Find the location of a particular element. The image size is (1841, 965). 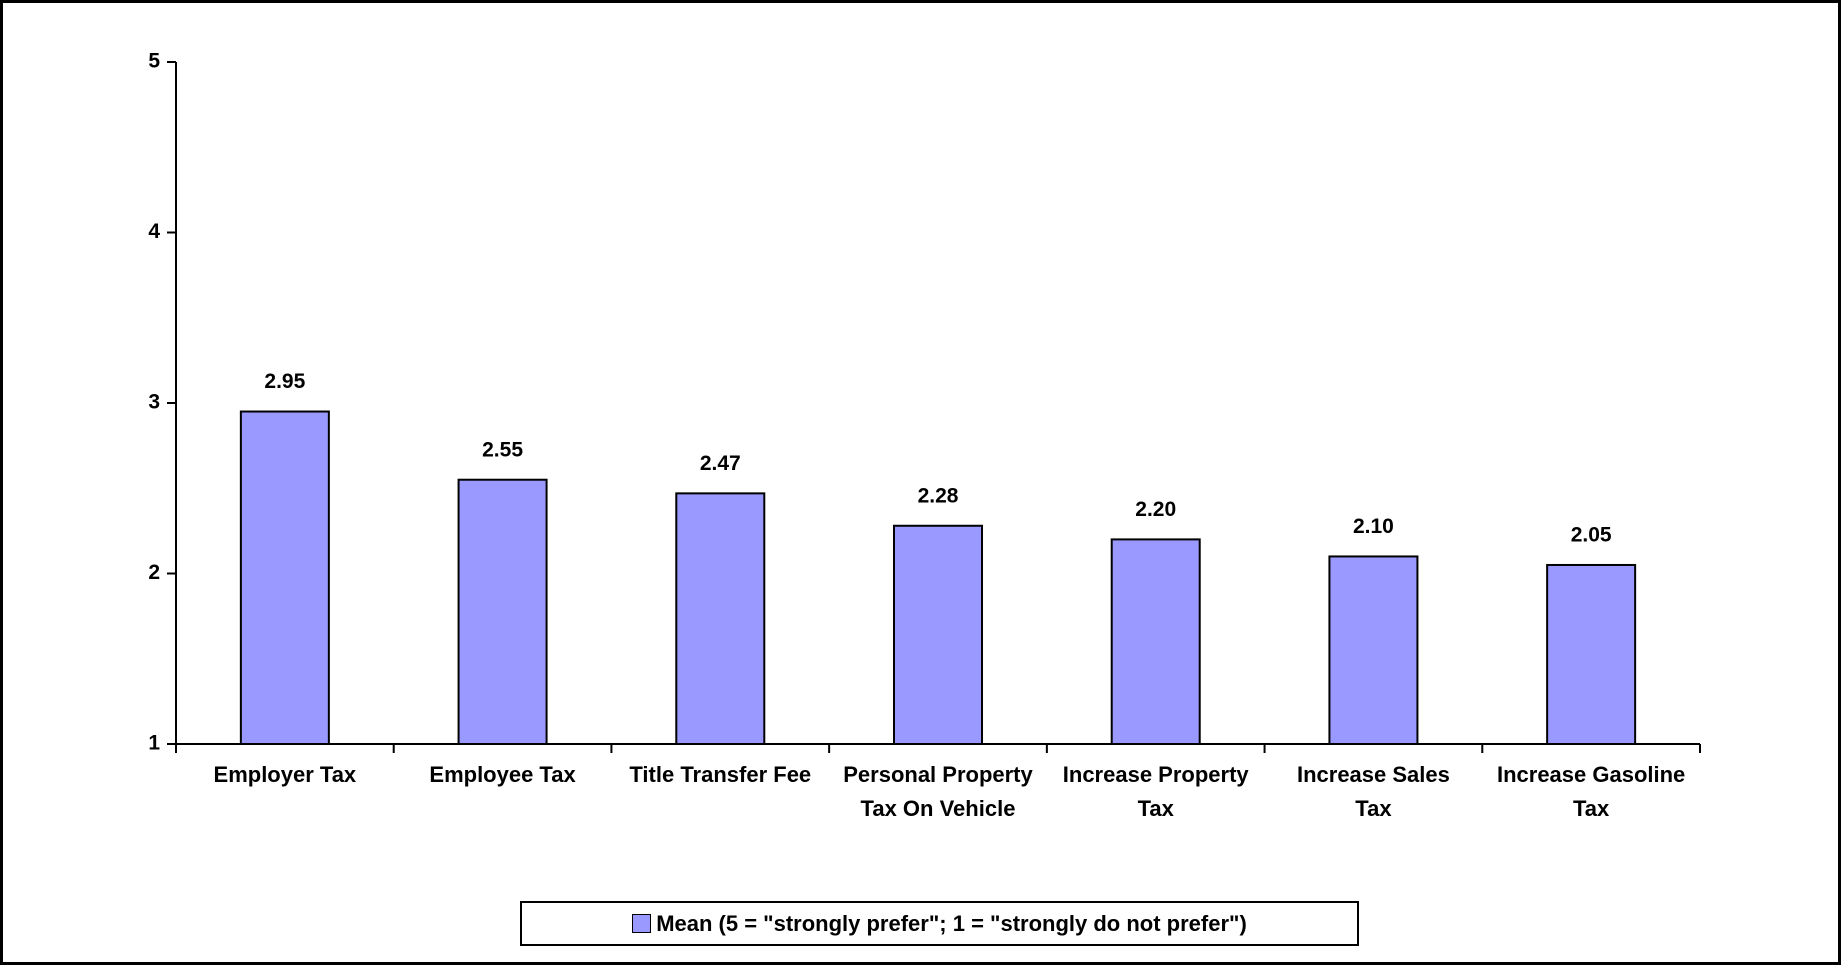

y-tick-label: 2 is located at coordinates (154, 572).